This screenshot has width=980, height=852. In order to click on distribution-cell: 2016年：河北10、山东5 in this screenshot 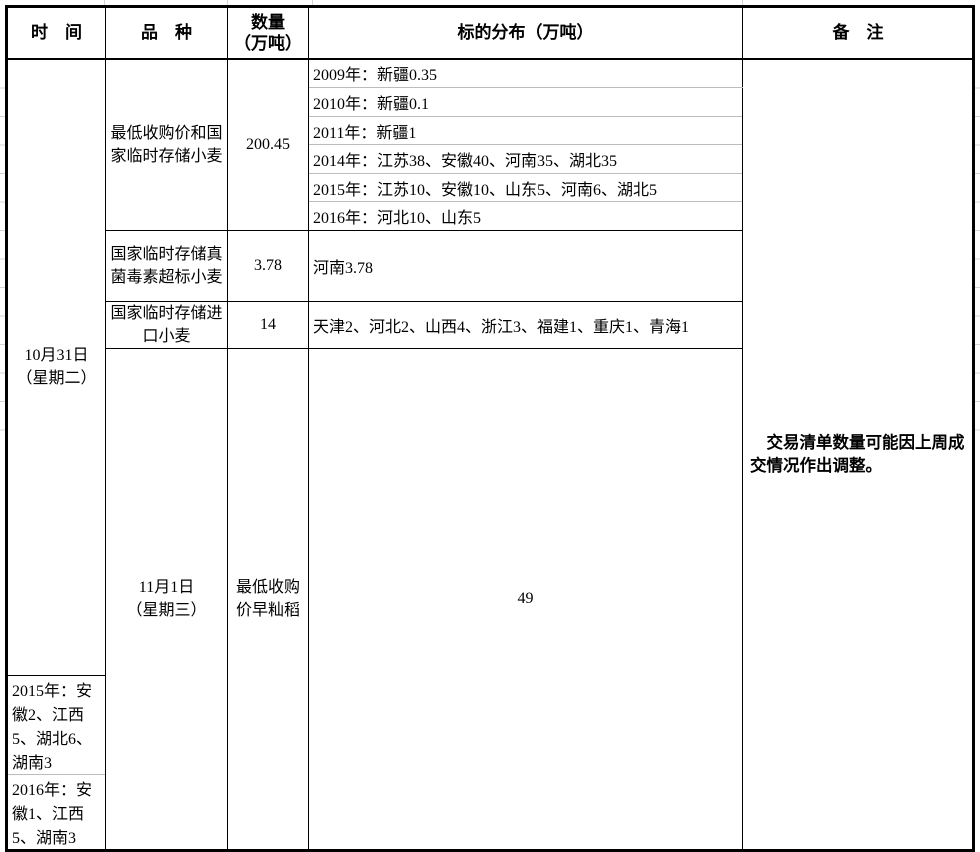, I will do `click(525, 216)`.